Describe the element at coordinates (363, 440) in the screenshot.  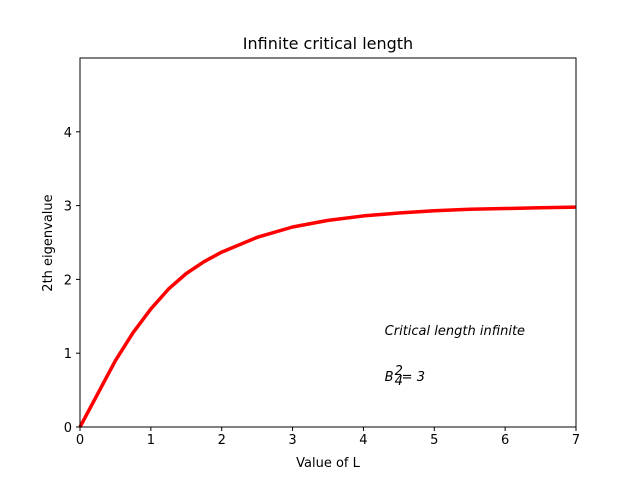
I see `x-tick-label: 4` at that location.